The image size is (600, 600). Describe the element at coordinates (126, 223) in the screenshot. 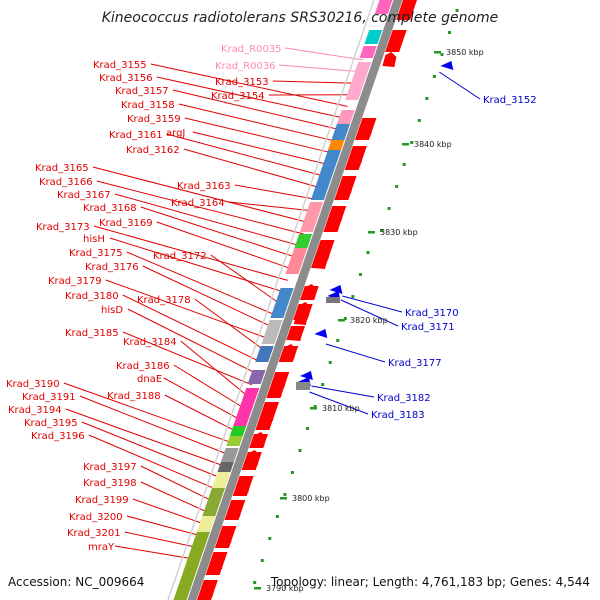

I see `left-gene-label: Krad_3169` at that location.